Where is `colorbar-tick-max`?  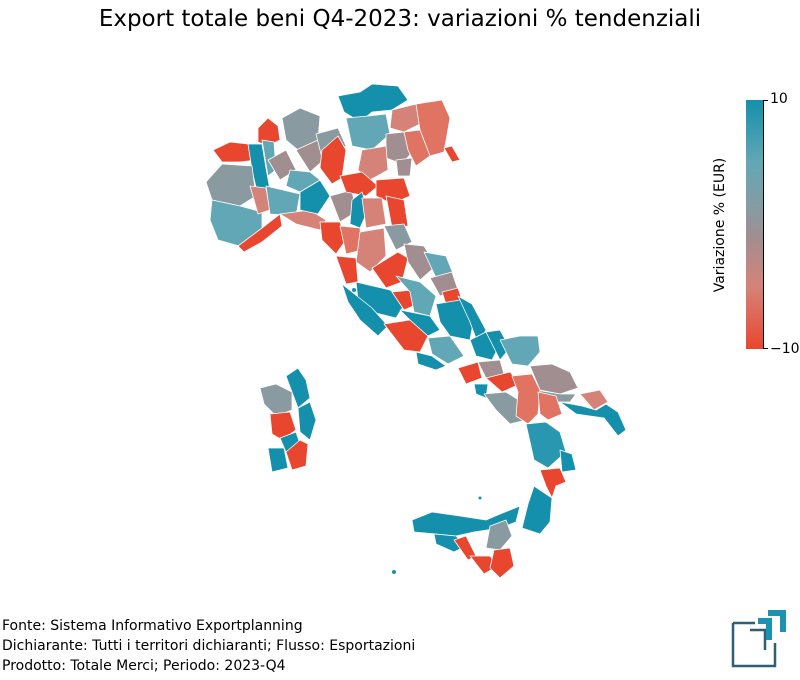 colorbar-tick-max is located at coordinates (765, 100).